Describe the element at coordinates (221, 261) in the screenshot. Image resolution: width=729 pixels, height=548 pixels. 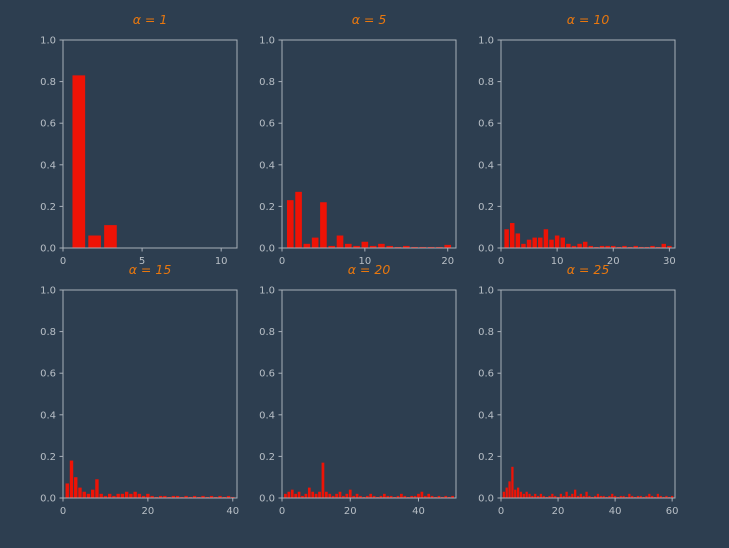
I see `x-tick-label: 10` at that location.